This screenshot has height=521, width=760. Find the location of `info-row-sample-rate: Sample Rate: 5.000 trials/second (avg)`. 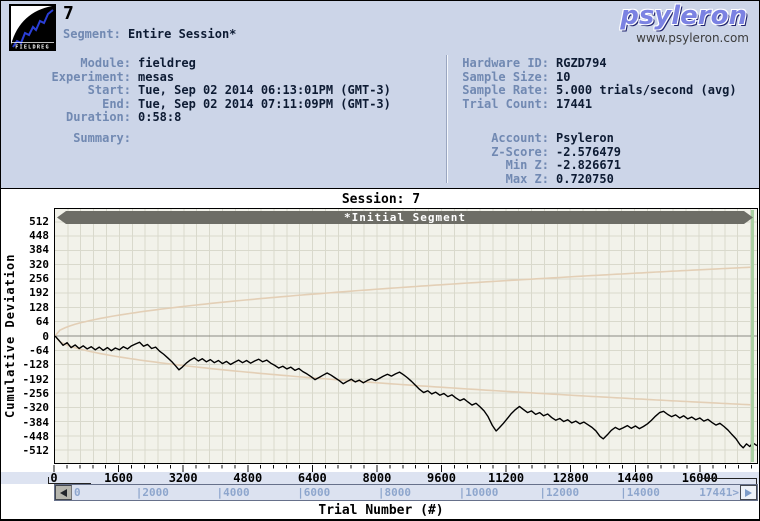

info-row-sample-rate: Sample Rate: 5.000 trials/second (avg) is located at coordinates (599, 90).